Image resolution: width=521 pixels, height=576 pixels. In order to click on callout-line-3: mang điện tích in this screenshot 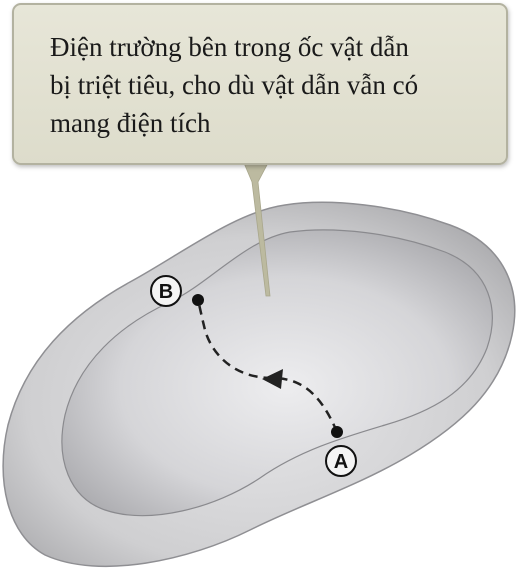, I will do `click(130, 123)`.